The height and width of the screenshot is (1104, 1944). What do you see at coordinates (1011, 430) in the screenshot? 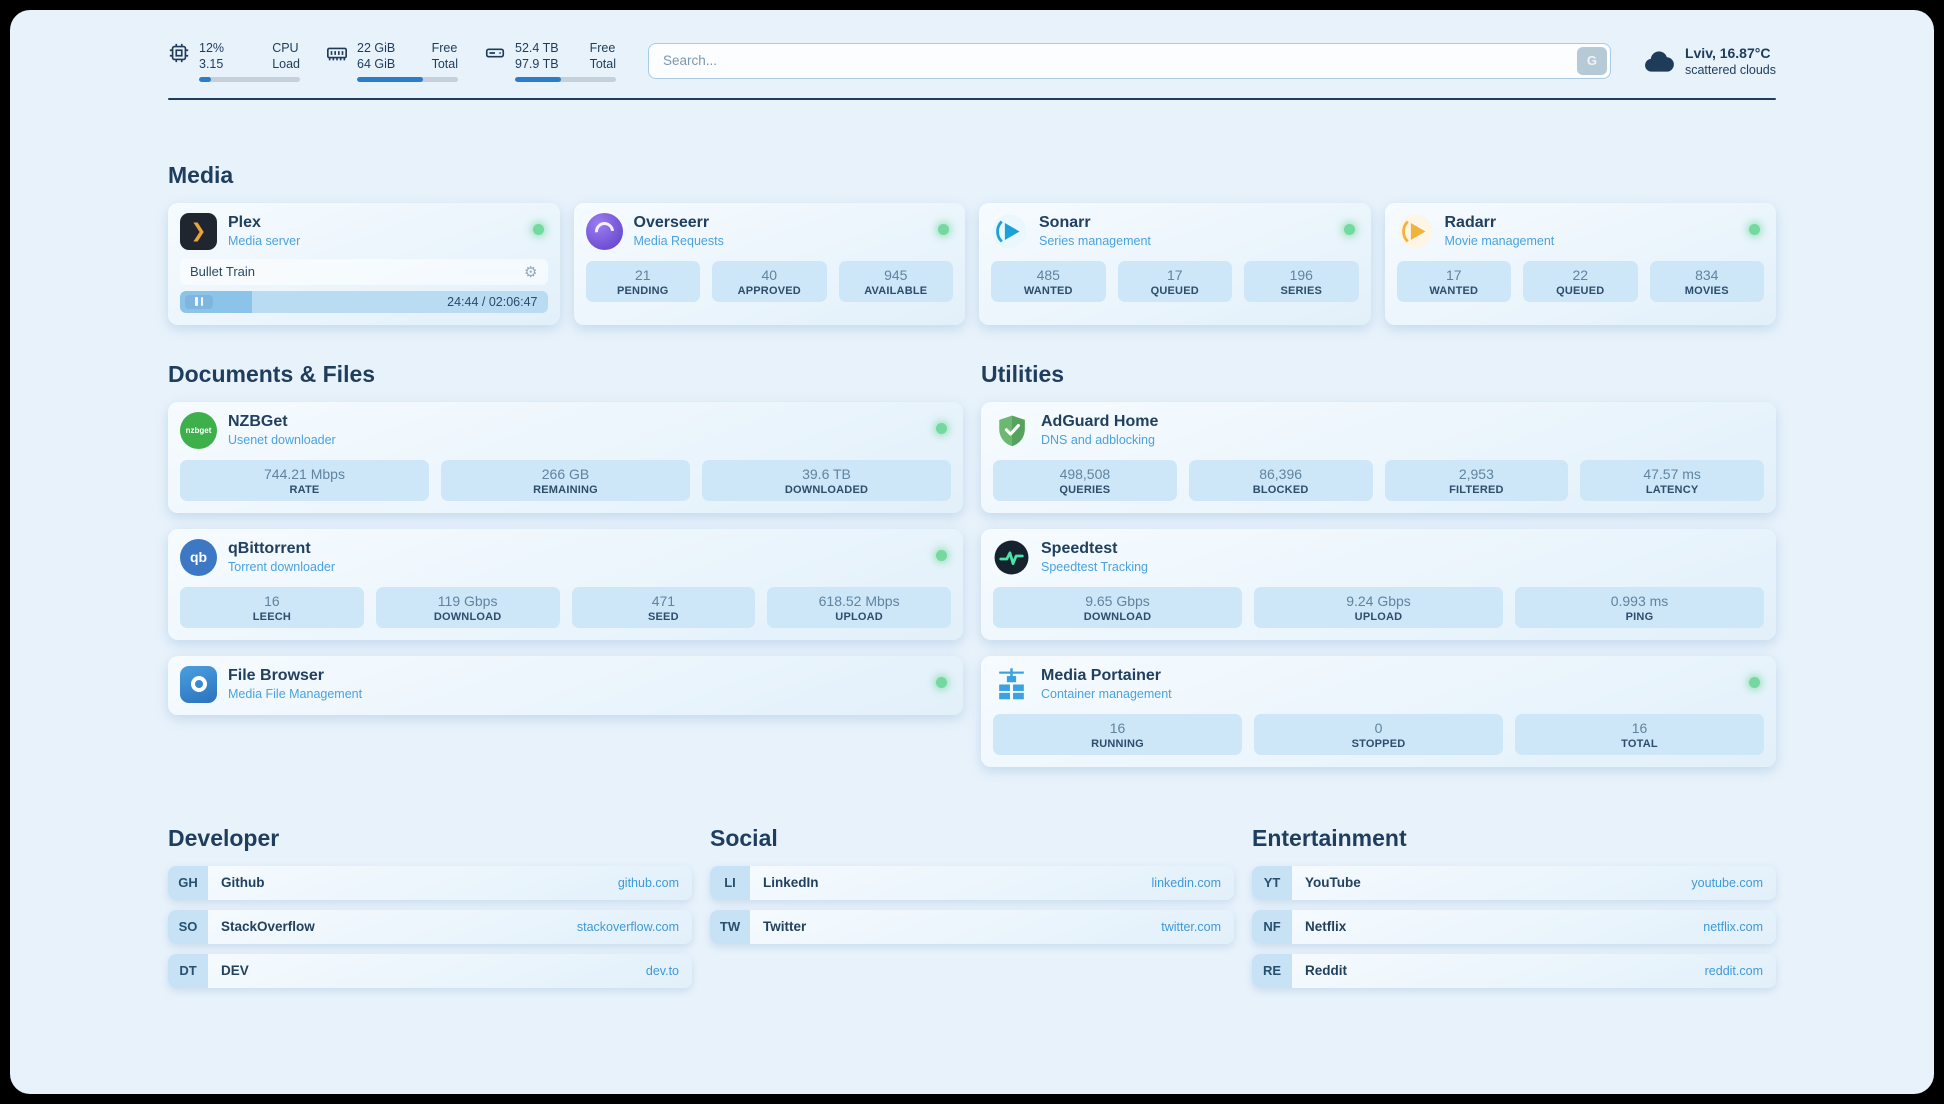
I see `adguard-icon` at bounding box center [1011, 430].